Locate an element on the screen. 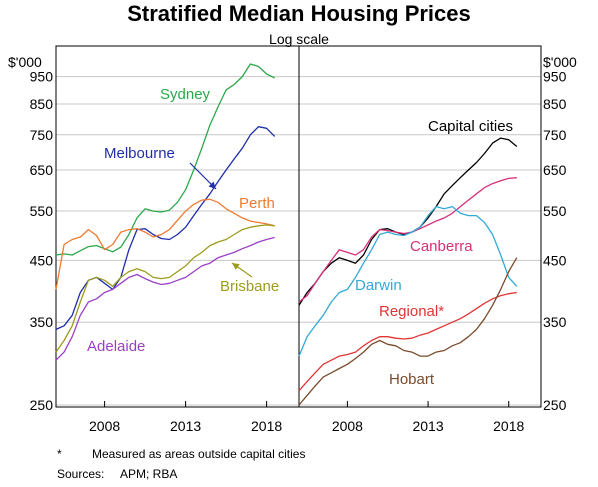  y-tick-label-left-450: 450 is located at coordinates (42, 260).